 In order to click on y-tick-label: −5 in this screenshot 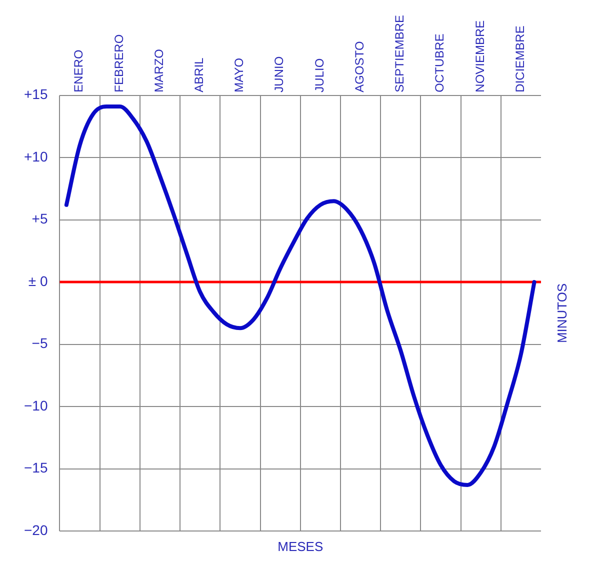, I will do `click(40, 343)`.